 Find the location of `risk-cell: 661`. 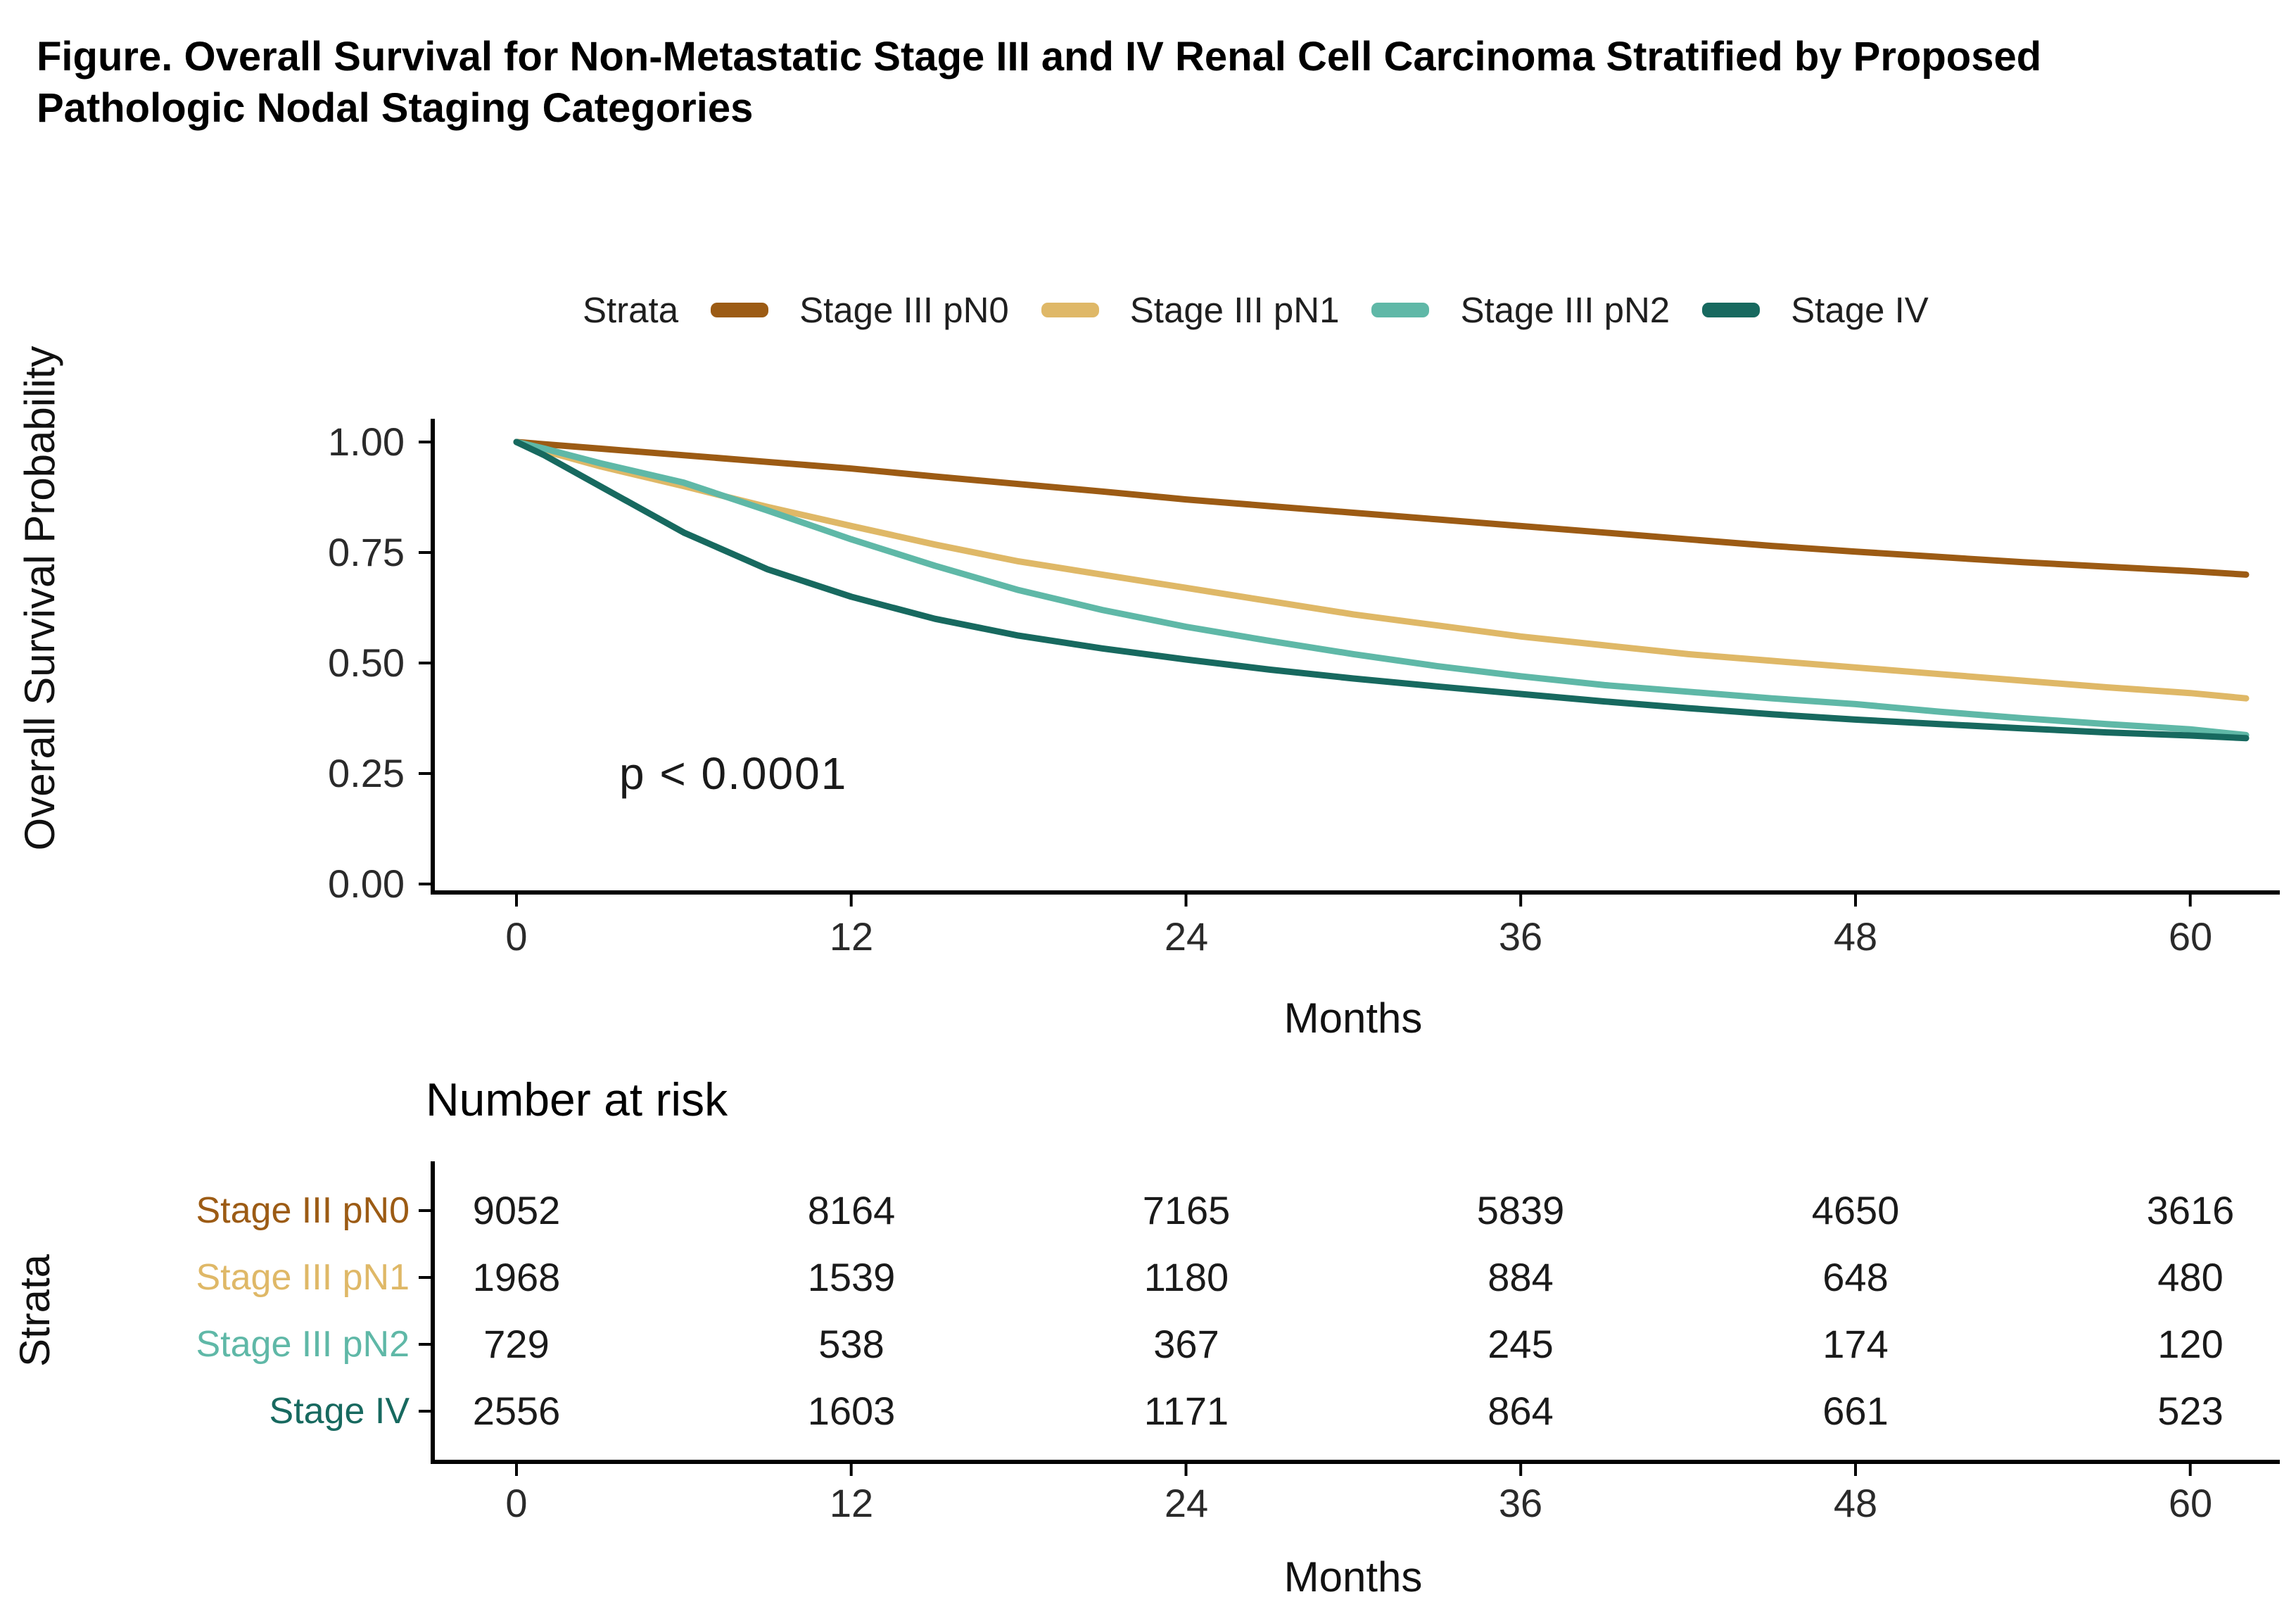

risk-cell: 661 is located at coordinates (1855, 1411).